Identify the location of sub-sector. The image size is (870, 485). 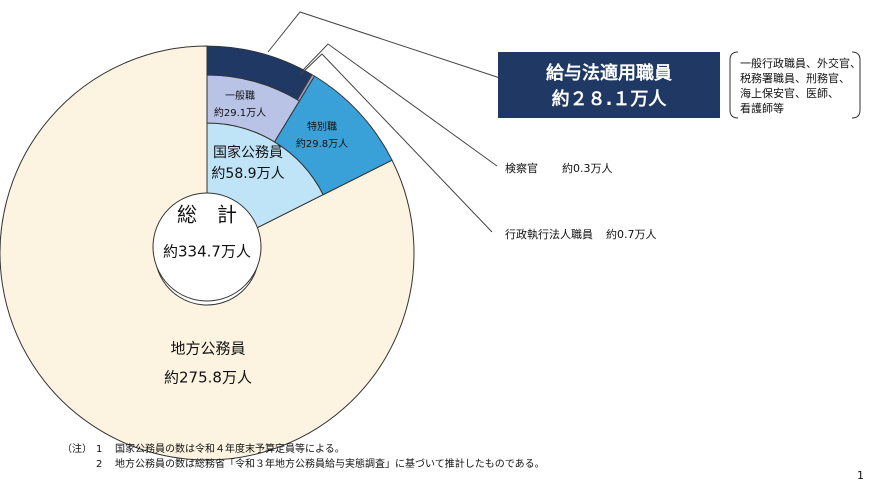
(333, 135).